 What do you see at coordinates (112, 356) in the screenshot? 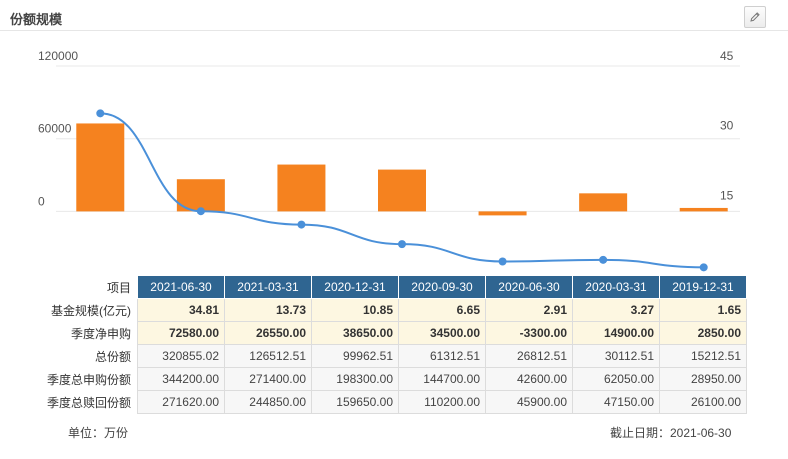
I see `row-label: 总份额` at bounding box center [112, 356].